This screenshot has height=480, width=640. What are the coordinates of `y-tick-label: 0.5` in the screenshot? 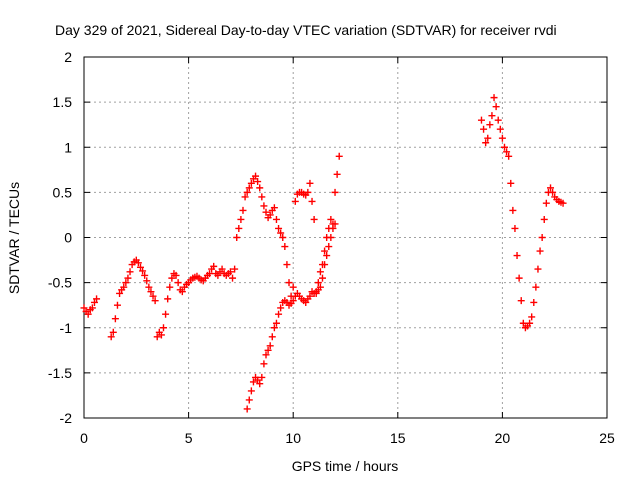 It's located at (63, 192).